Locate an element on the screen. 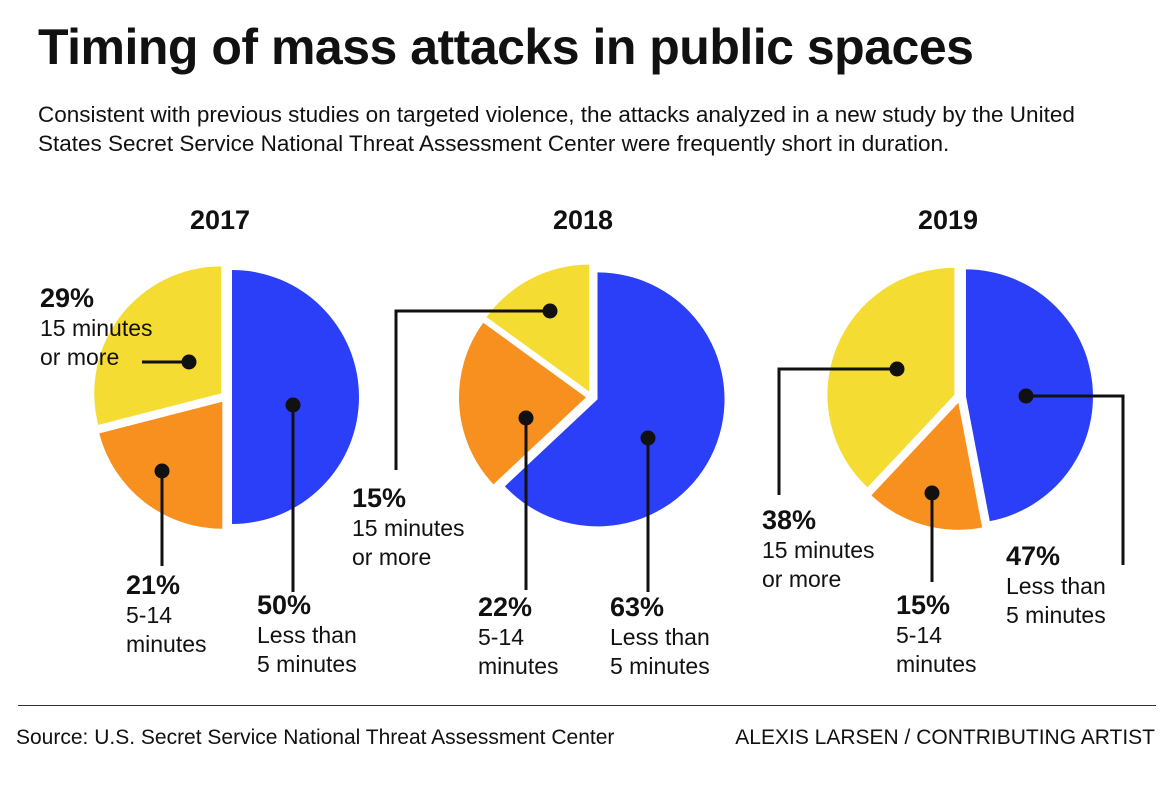 The height and width of the screenshot is (800, 1167). label-2017-5-14-pct: 21% is located at coordinates (153, 585).